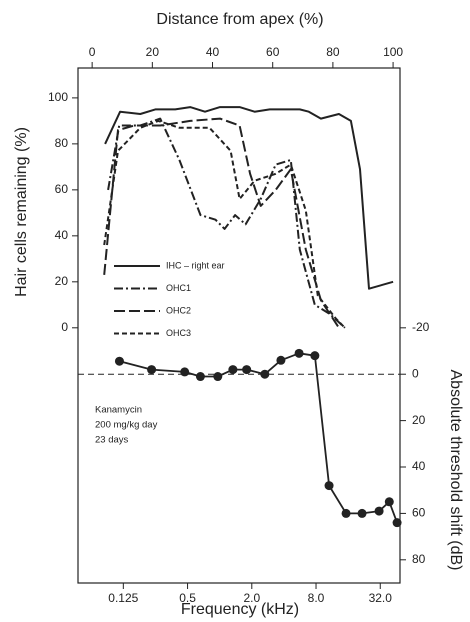 The image size is (470, 622). I want to click on annotation: Kanamycin, so click(118, 410).